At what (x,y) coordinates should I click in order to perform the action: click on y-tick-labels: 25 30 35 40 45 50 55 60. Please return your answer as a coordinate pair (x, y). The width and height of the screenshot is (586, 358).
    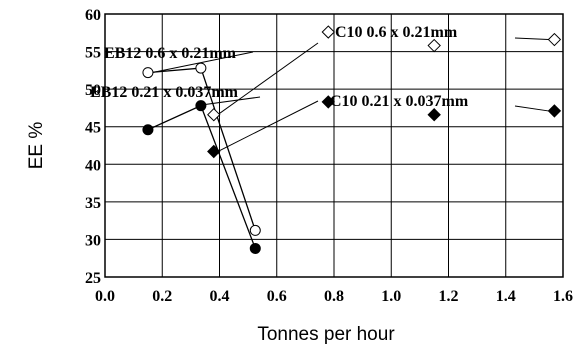
    Looking at the image, I should click on (93, 147).